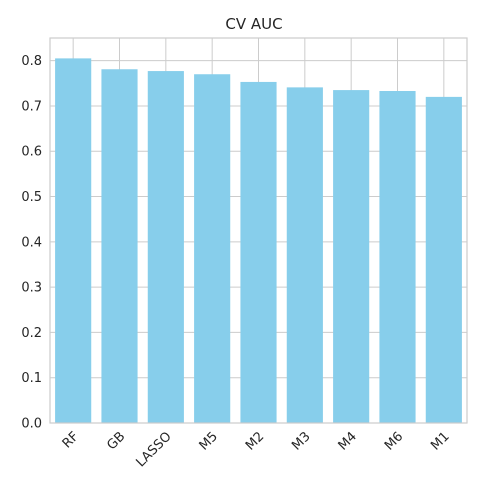 The height and width of the screenshot is (500, 500). Describe the element at coordinates (397, 257) in the screenshot. I see `bar-m6` at that location.